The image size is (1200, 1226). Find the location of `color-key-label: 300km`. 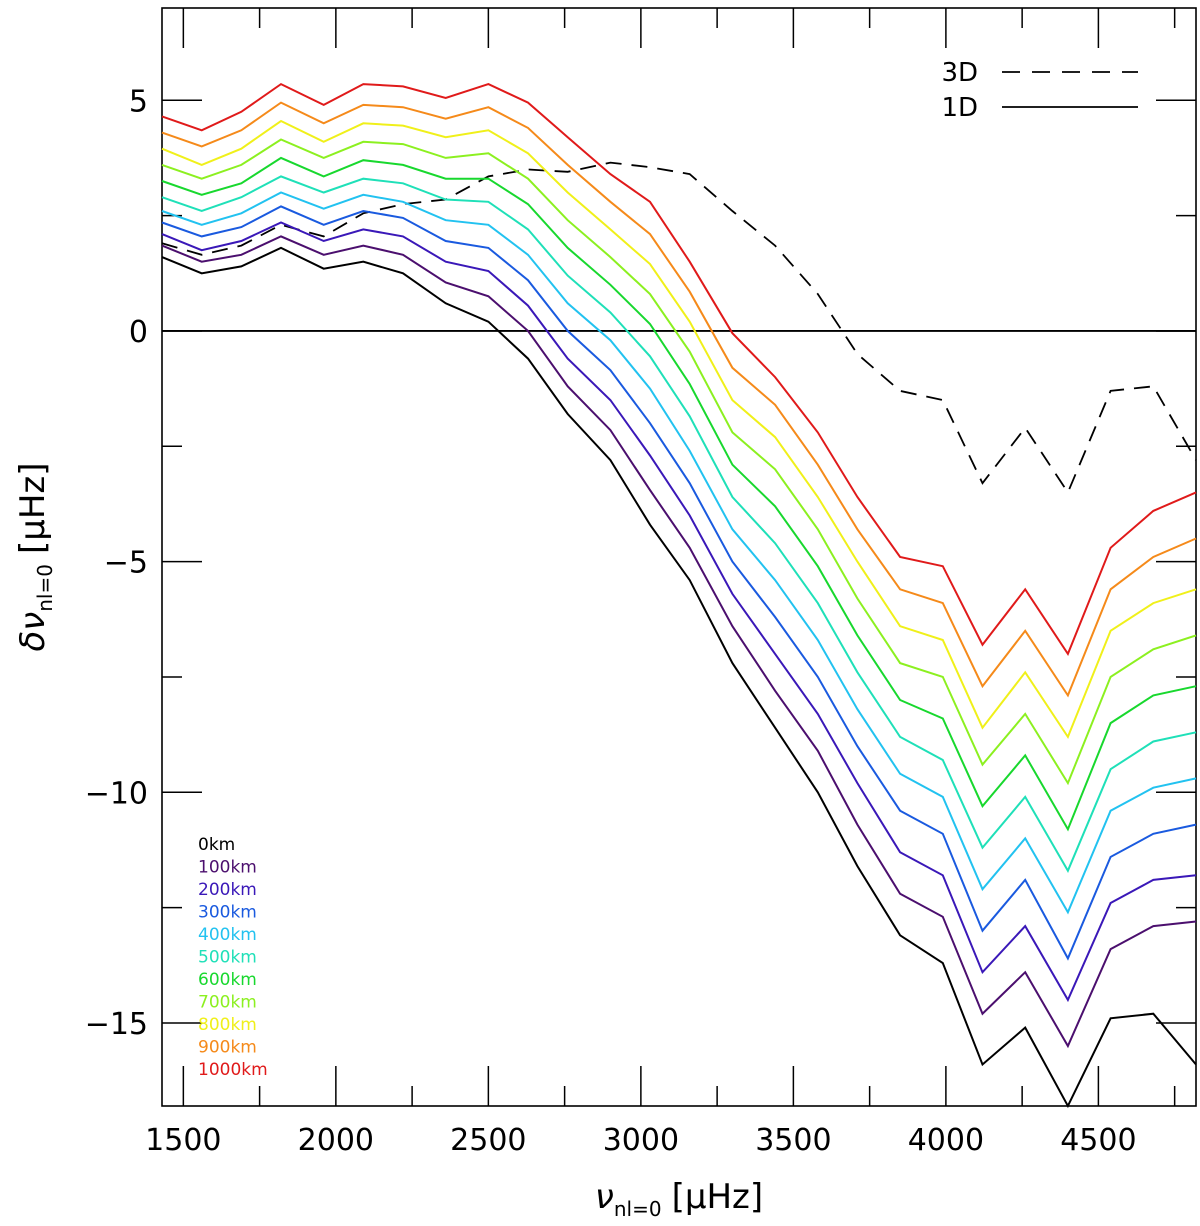

color-key-label: 300km is located at coordinates (227, 913).